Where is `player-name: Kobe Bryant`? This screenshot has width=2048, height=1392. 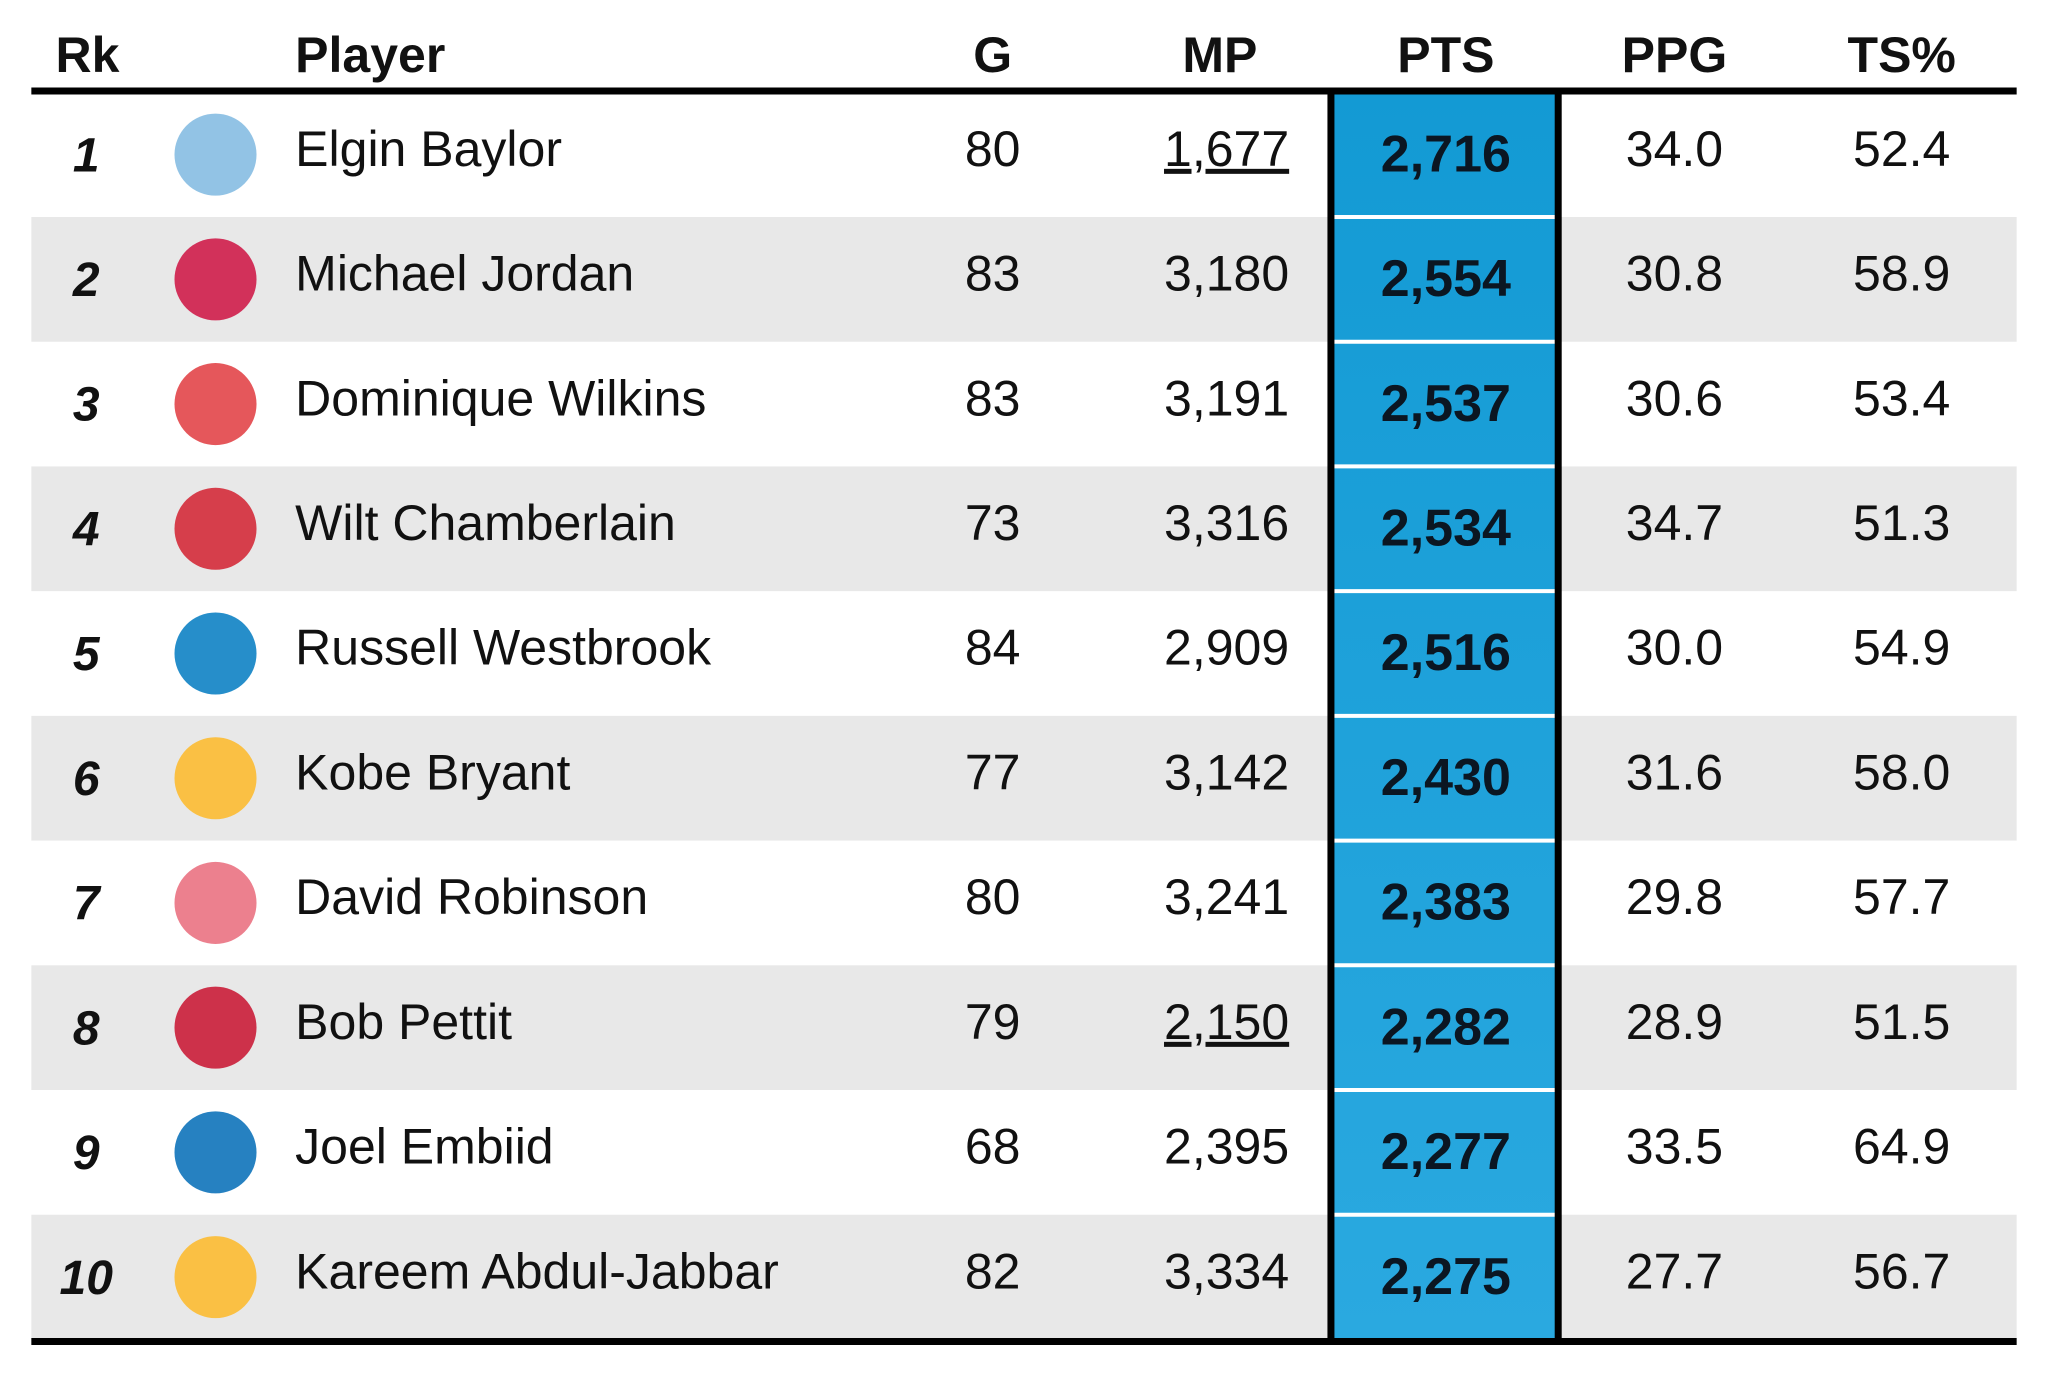
player-name: Kobe Bryant is located at coordinates (432, 772).